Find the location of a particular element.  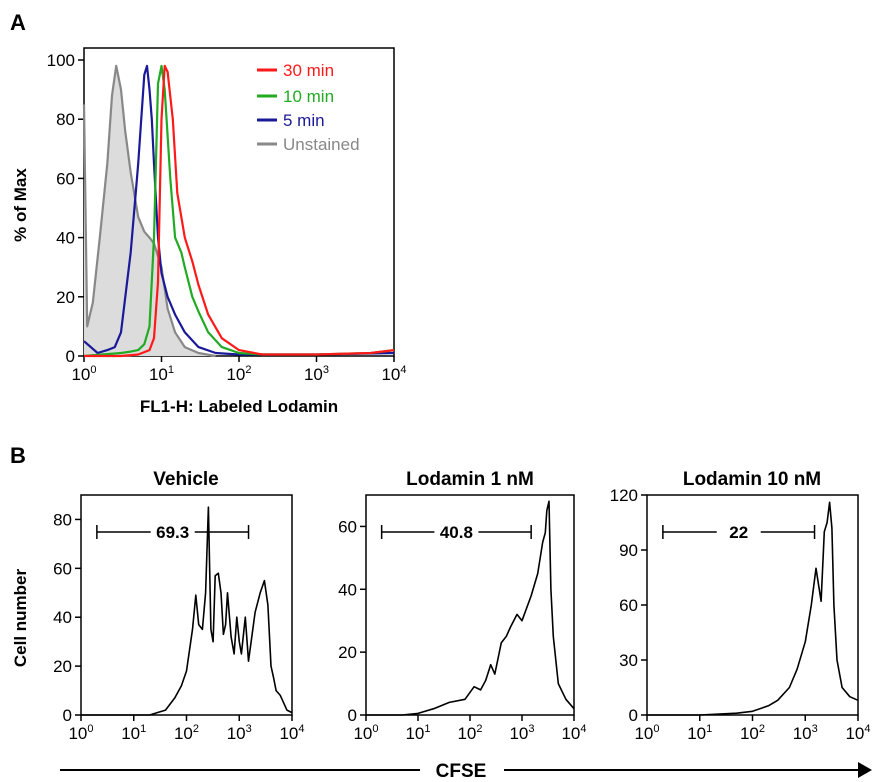

lodamin-1nm-x-tick-label: 10⁰ is located at coordinates (365, 733).